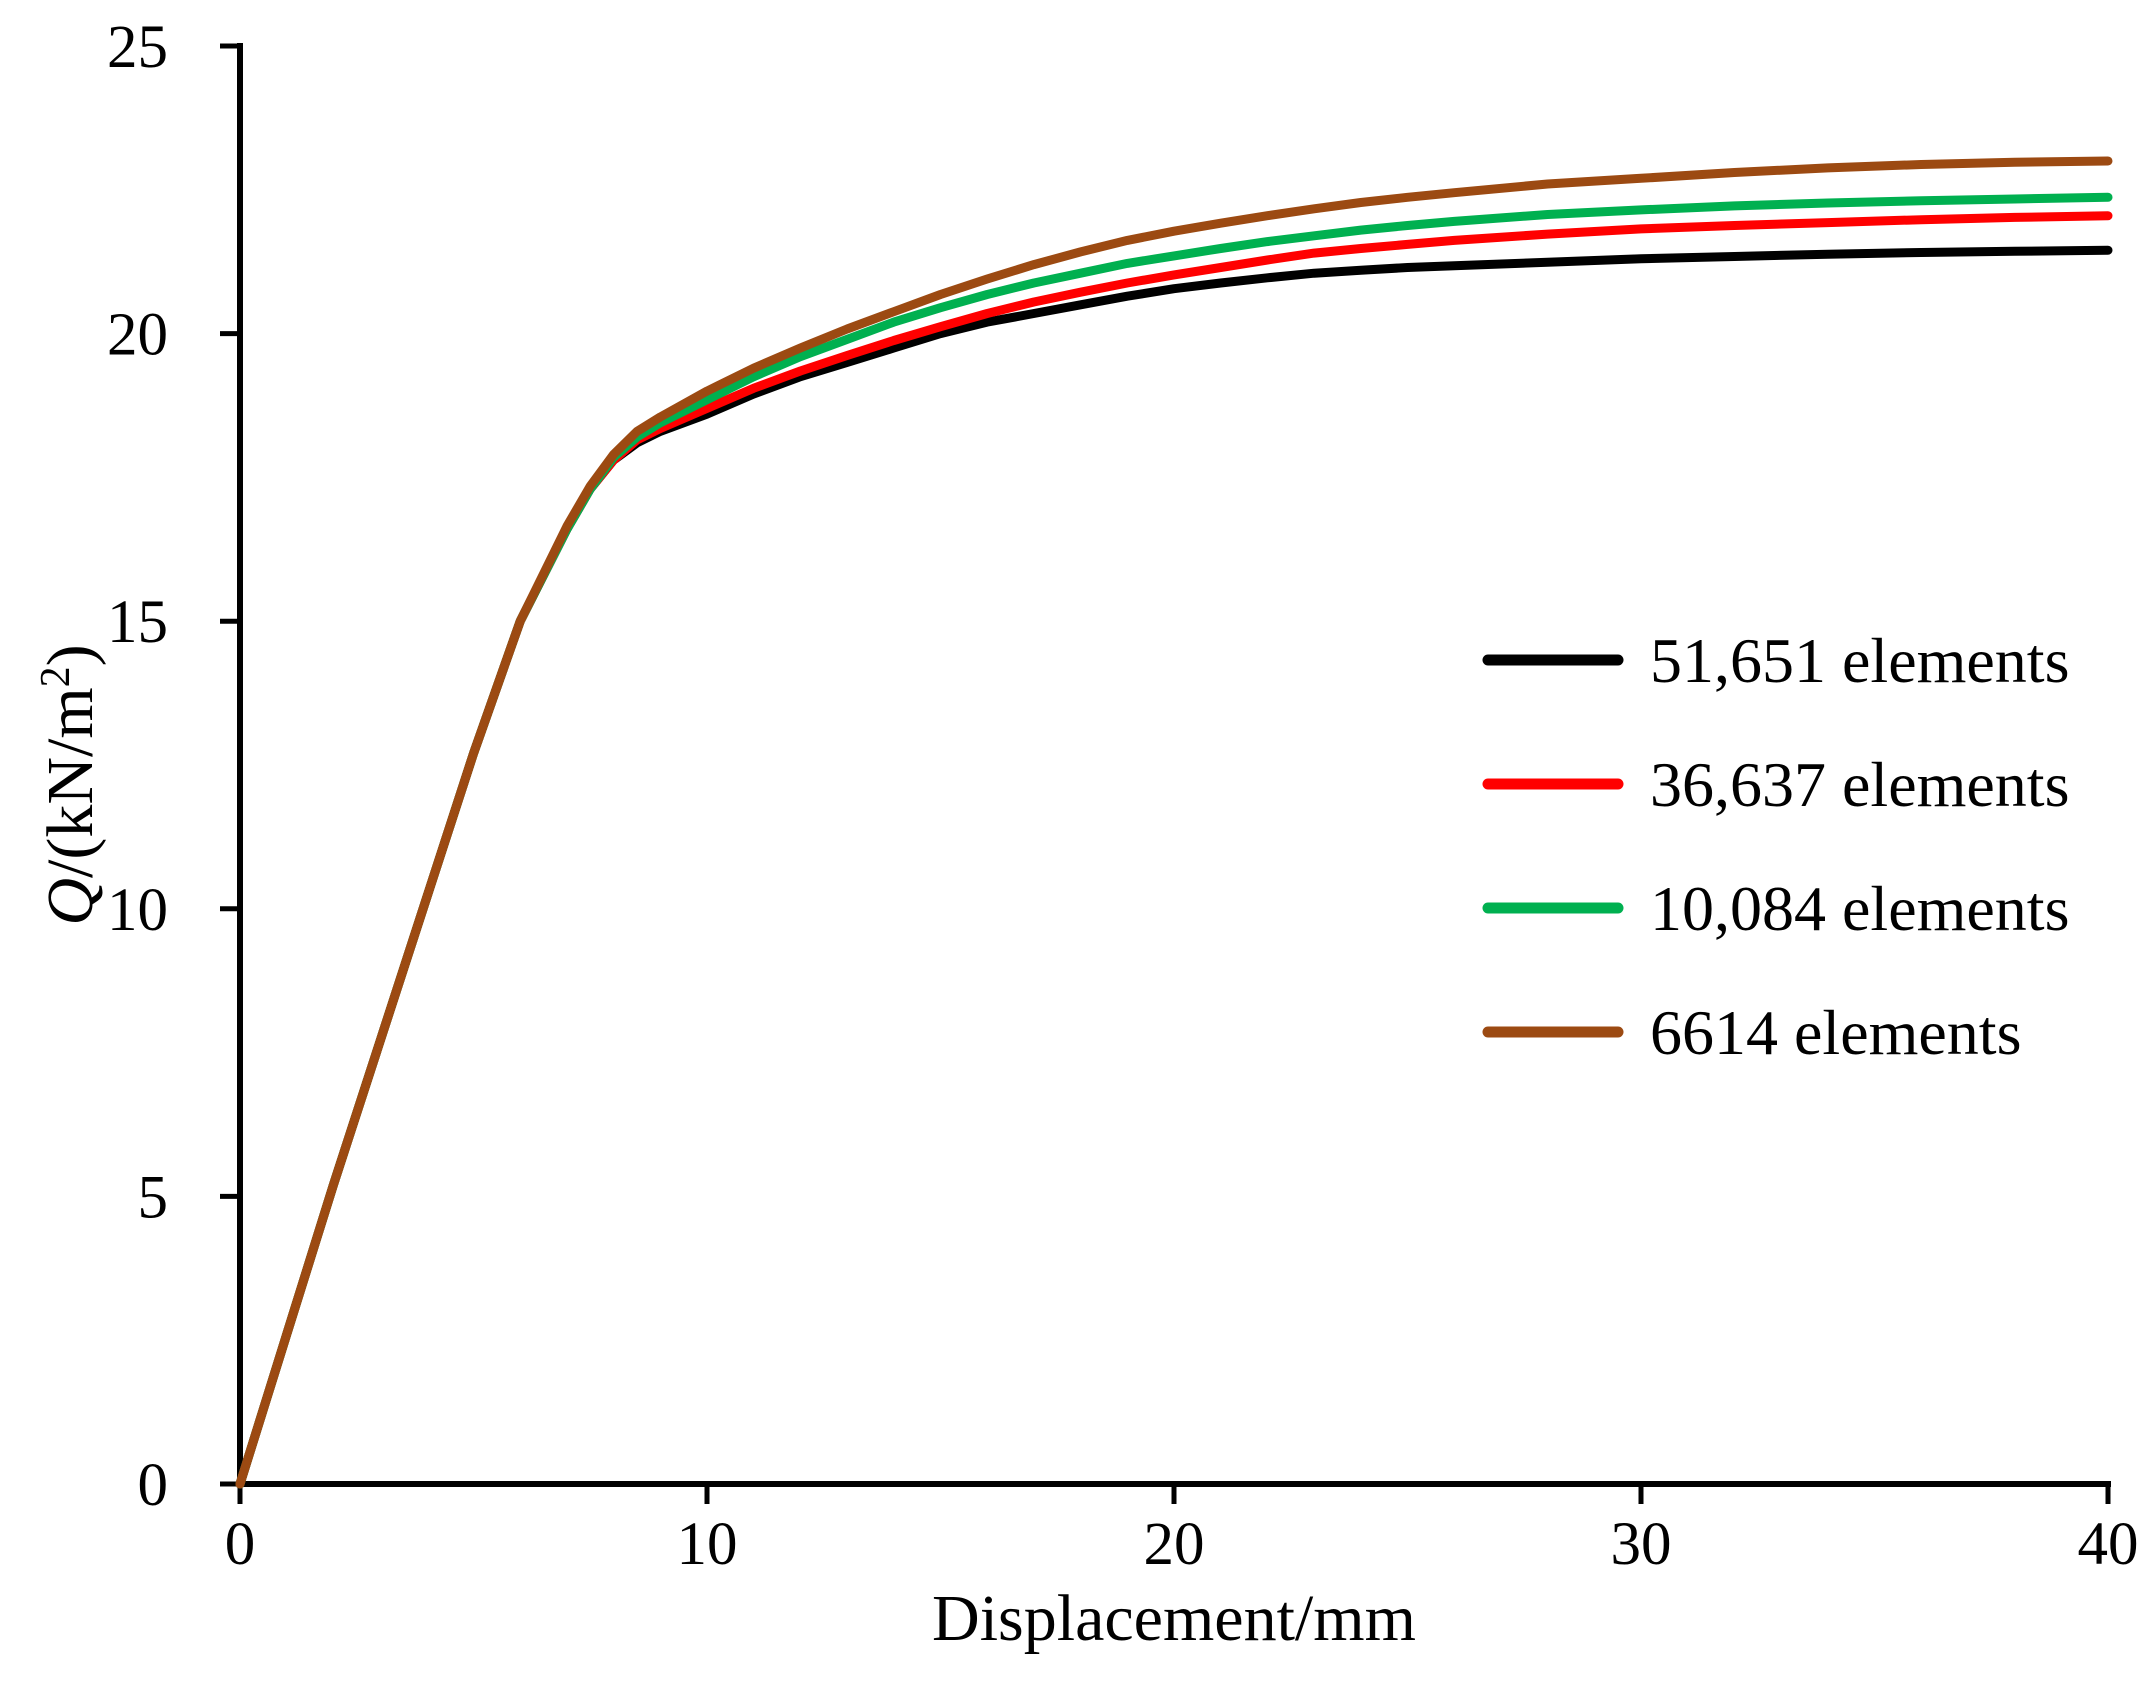 The image size is (2153, 1702). What do you see at coordinates (1859, 660) in the screenshot?
I see `legend-label: 51,651 elements` at bounding box center [1859, 660].